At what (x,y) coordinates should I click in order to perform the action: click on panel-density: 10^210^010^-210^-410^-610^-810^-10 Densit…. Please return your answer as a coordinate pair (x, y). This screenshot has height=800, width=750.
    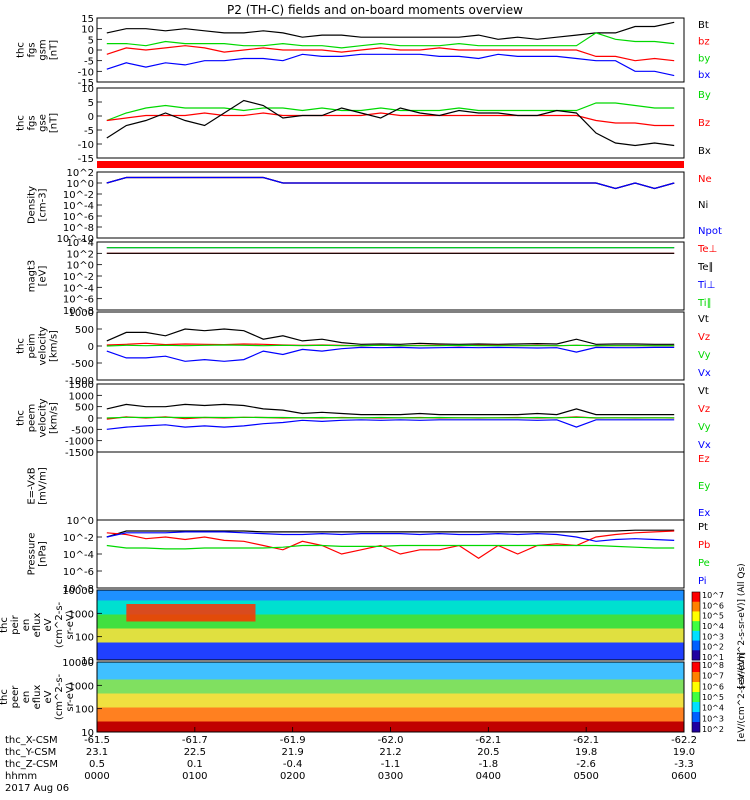
    Looking at the image, I should click on (374, 206).